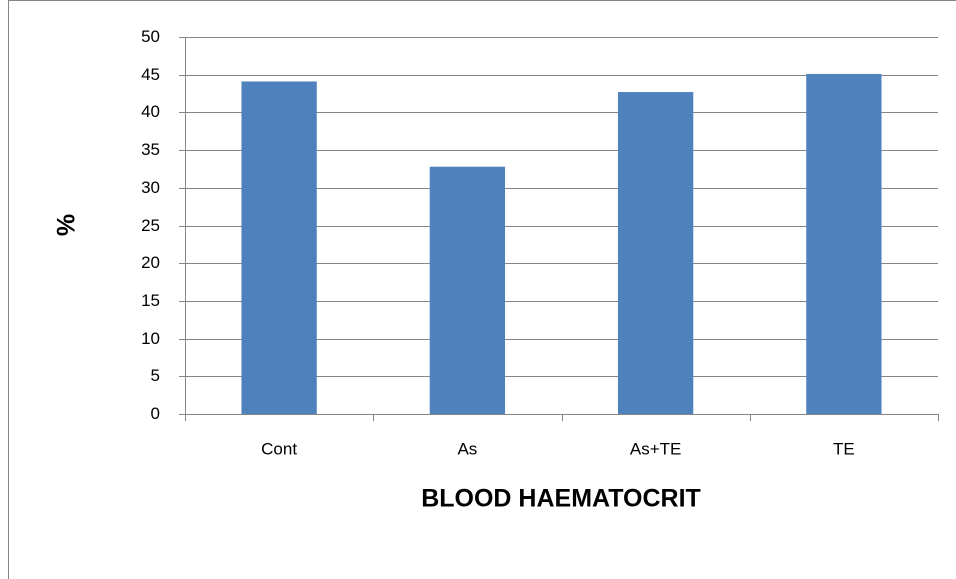 This screenshot has height=579, width=956. I want to click on y-tick-label: 0, so click(155, 413).